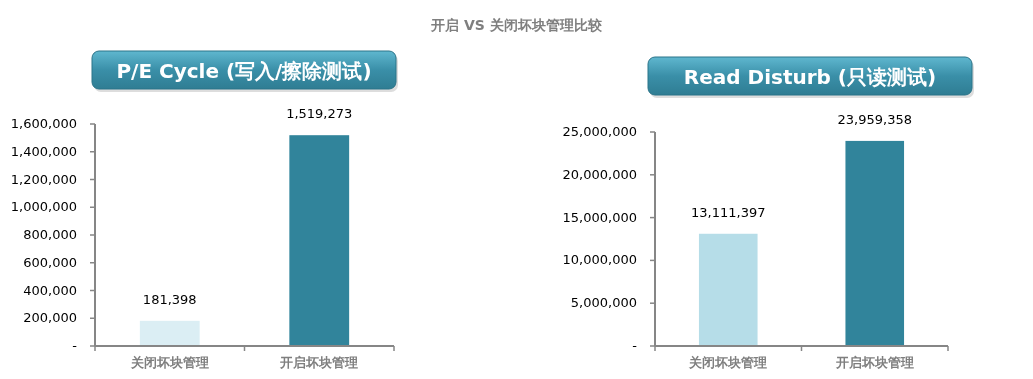 The width and height of the screenshot is (1033, 379). Describe the element at coordinates (43, 179) in the screenshot. I see `y-tick-label: 1,200,000` at that location.